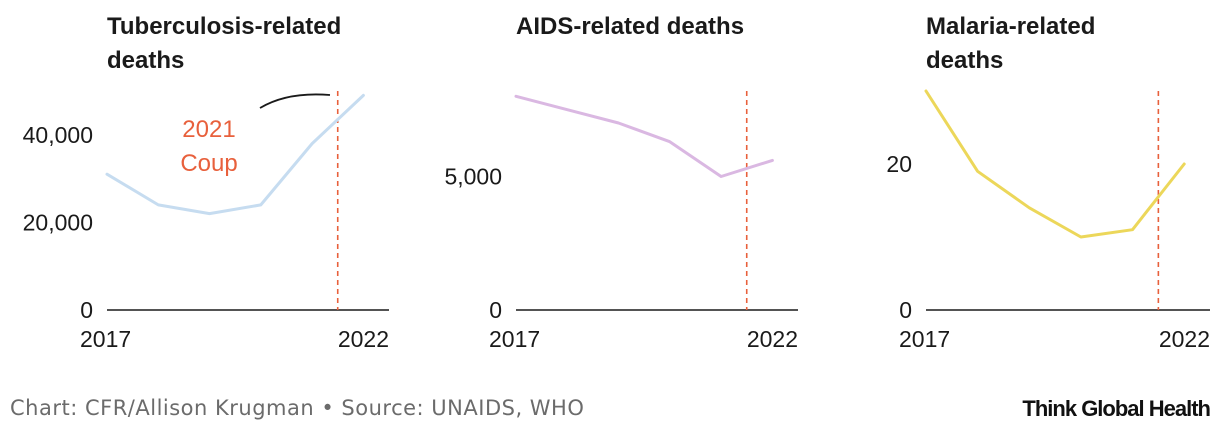 Image resolution: width=1220 pixels, height=444 pixels. I want to click on tb-chart-title: Tuberculosis-related deaths, so click(224, 43).